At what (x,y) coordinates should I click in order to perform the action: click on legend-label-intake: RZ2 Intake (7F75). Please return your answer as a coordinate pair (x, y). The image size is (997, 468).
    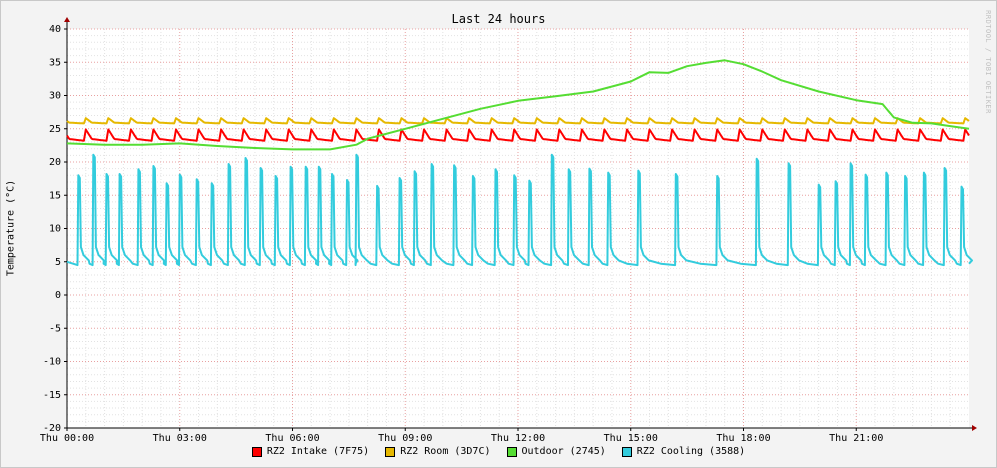
    Looking at the image, I should click on (318, 451).